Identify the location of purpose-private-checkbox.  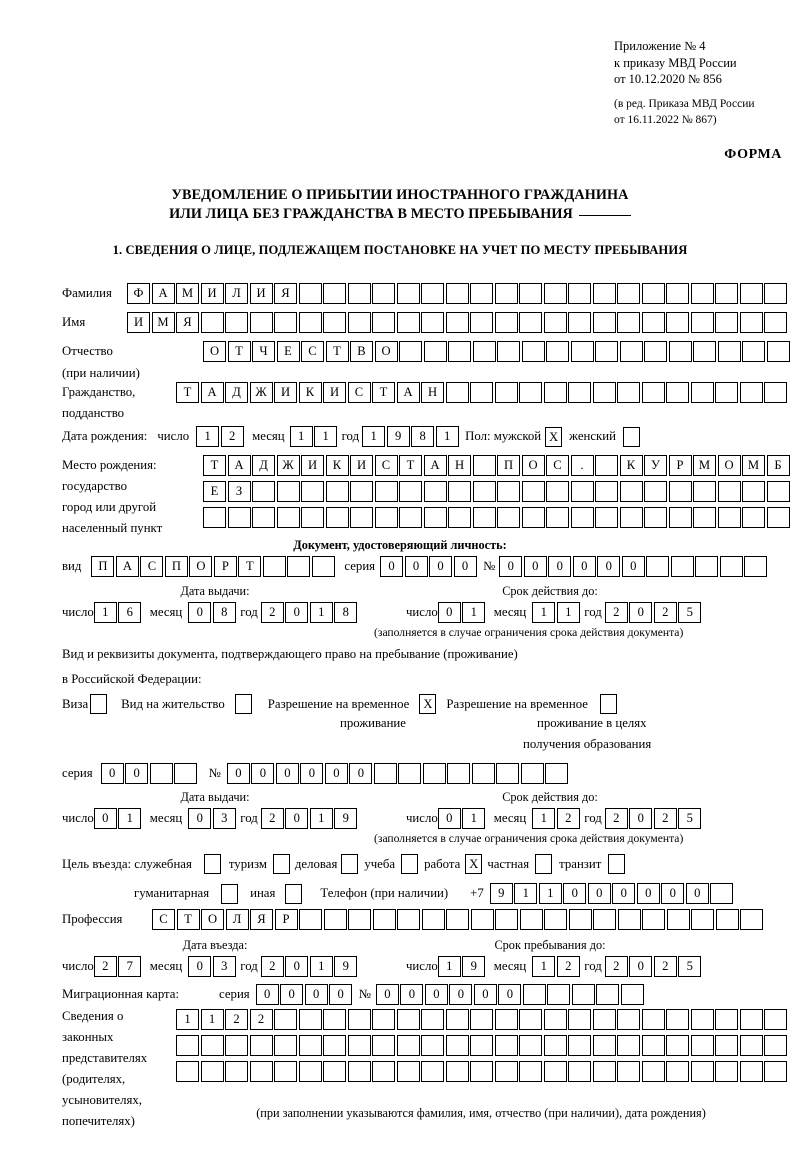
(544, 864).